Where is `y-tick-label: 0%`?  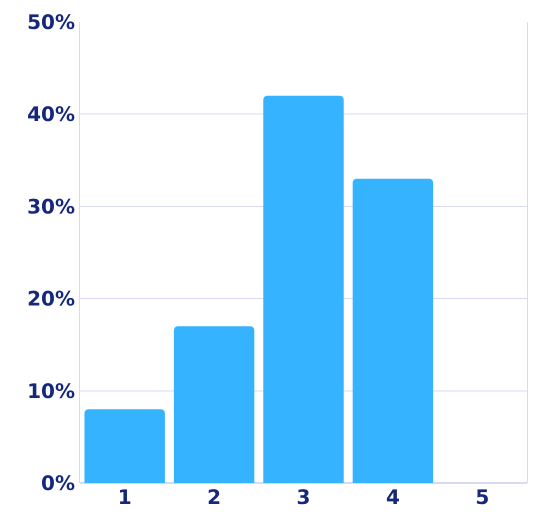 y-tick-label: 0% is located at coordinates (58, 483).